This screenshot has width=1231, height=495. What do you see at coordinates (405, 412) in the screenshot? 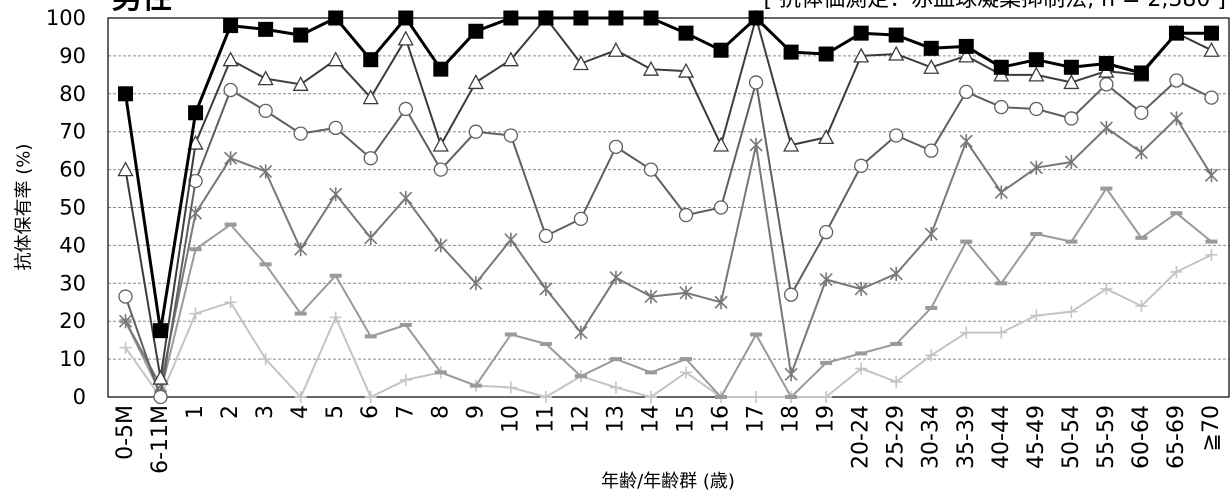
I see `x-tick-label: 7` at bounding box center [405, 412].